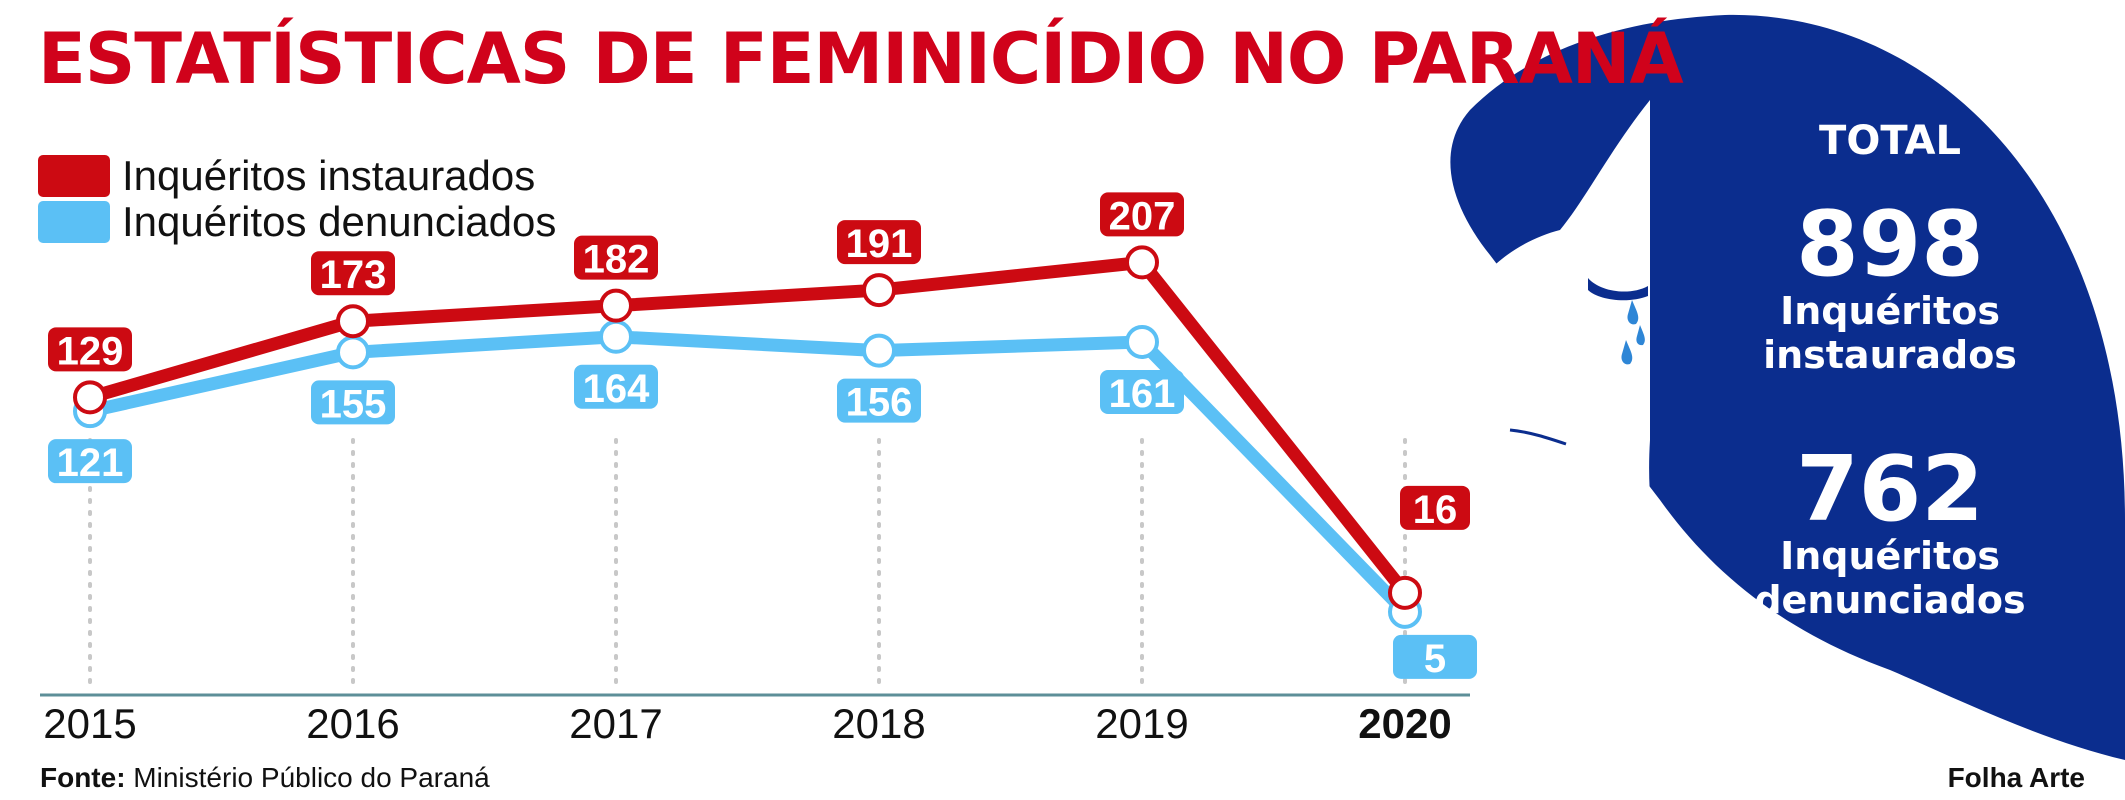  I want to click on label-line: denunciados, so click(1890, 599).